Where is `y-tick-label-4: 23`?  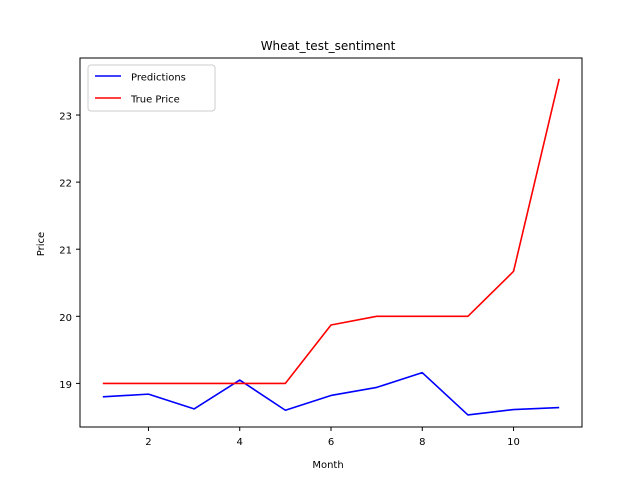 y-tick-label-4: 23 is located at coordinates (65, 117).